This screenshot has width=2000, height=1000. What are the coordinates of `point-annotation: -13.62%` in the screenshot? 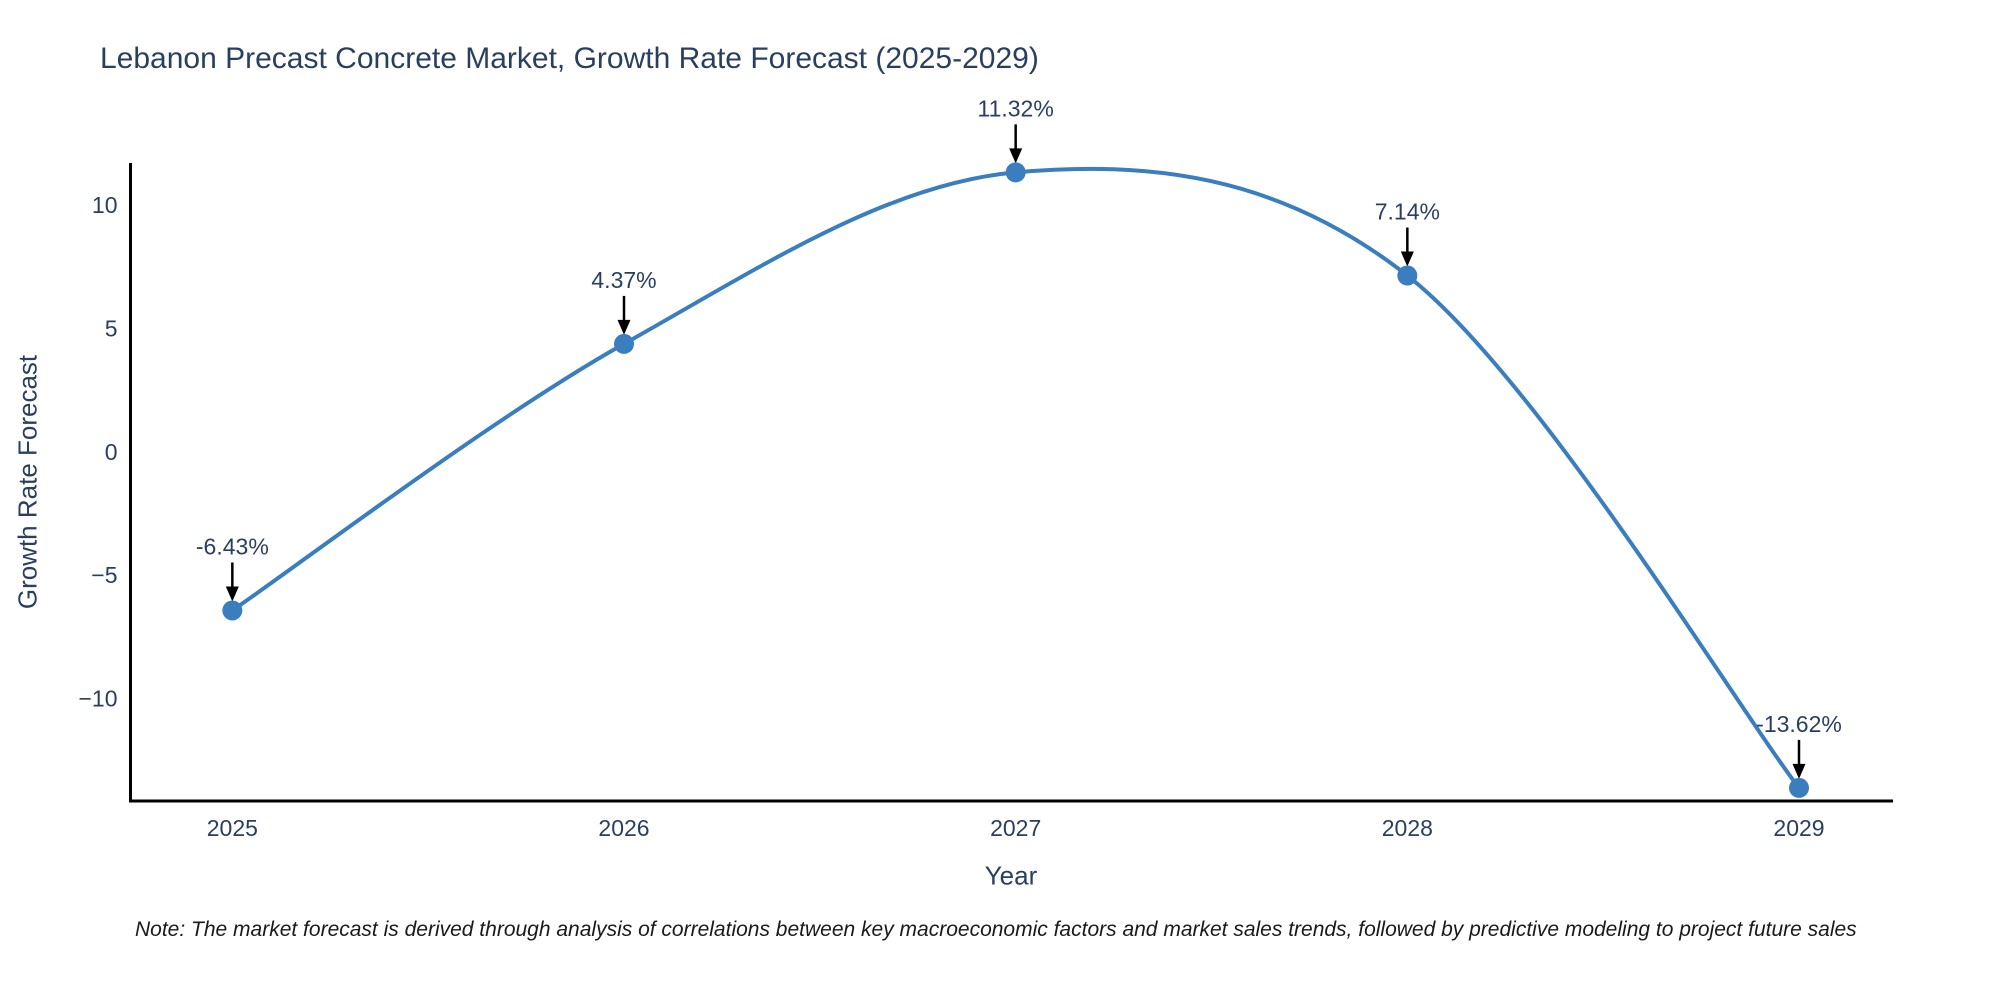 It's located at (1799, 724).